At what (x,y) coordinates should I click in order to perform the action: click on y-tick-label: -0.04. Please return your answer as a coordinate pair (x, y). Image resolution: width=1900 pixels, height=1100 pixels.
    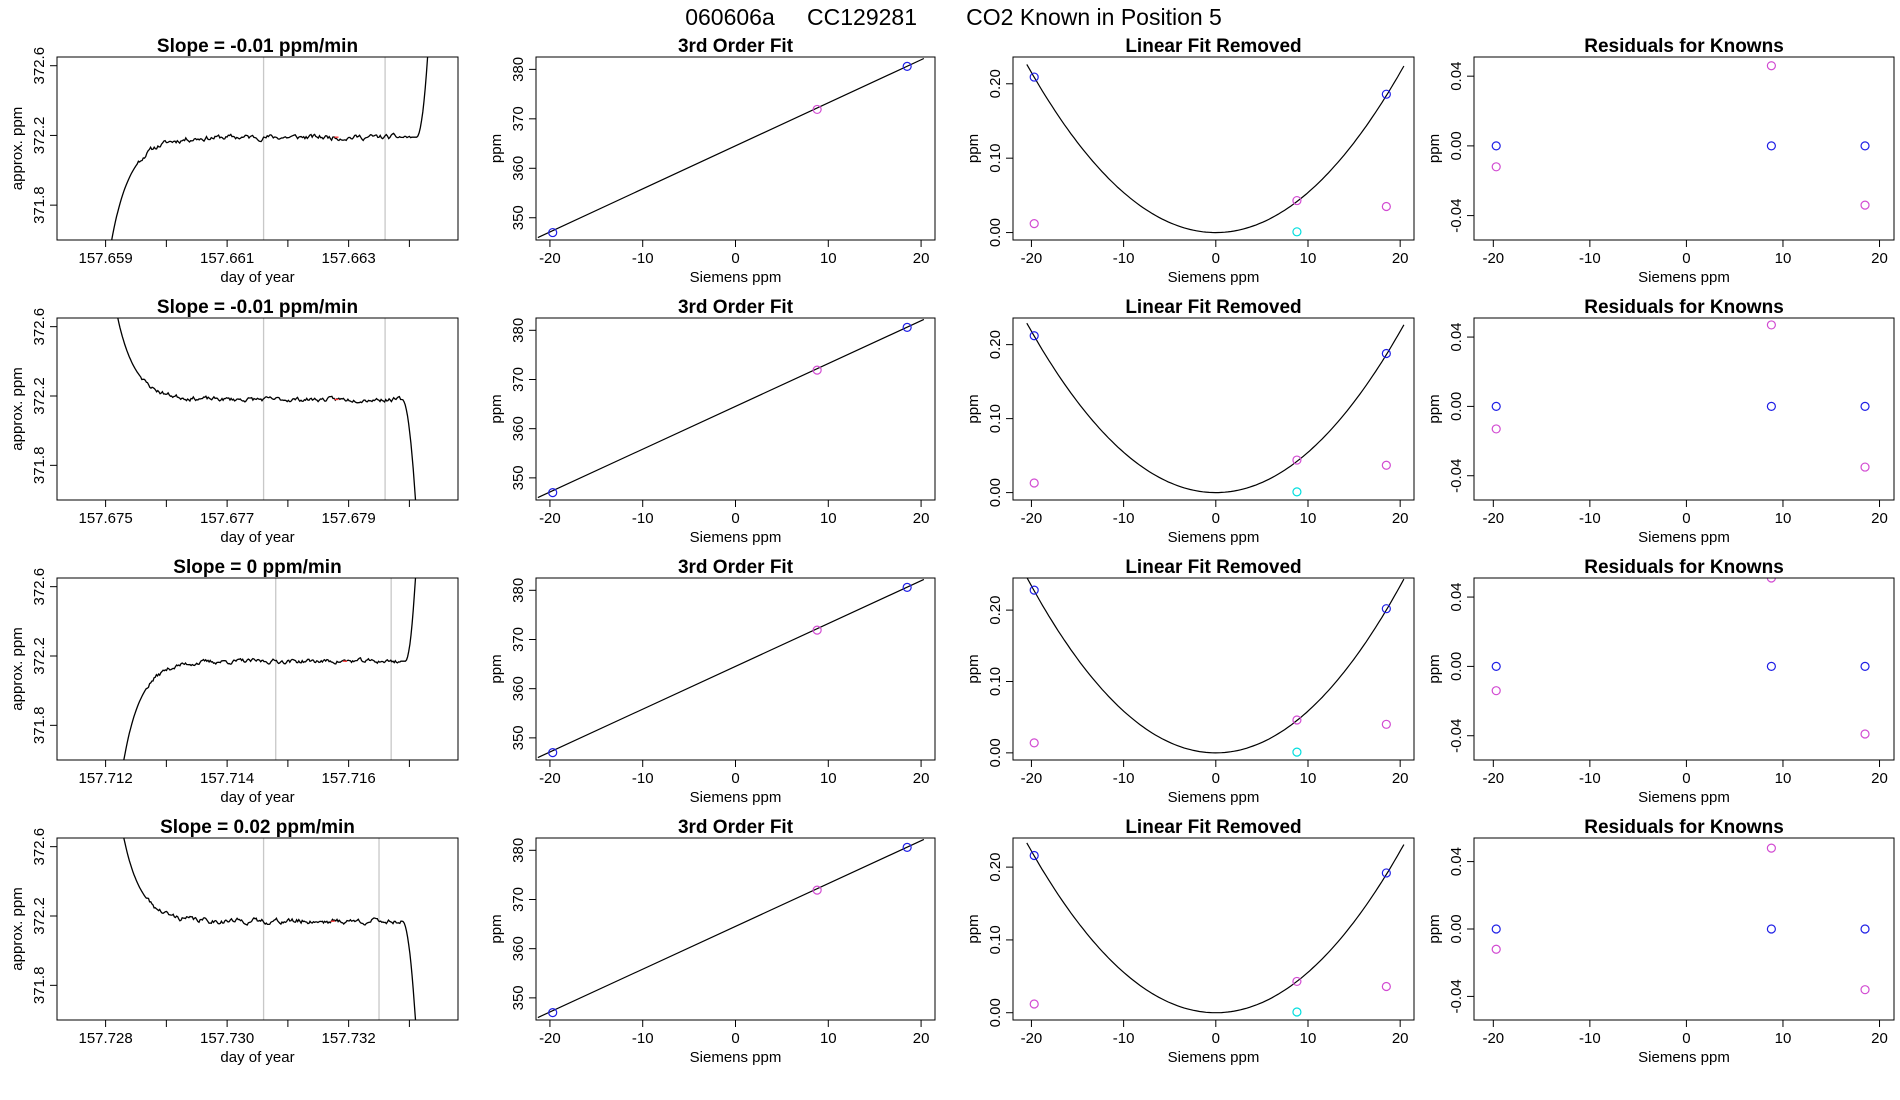
    Looking at the image, I should click on (1456, 476).